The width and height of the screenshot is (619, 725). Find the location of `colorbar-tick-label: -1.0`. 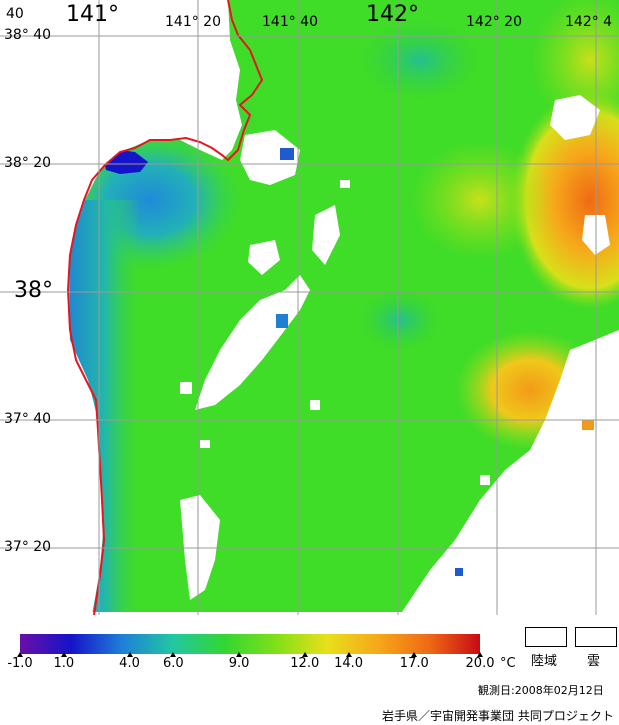

colorbar-tick-label: -1.0 is located at coordinates (20, 663).